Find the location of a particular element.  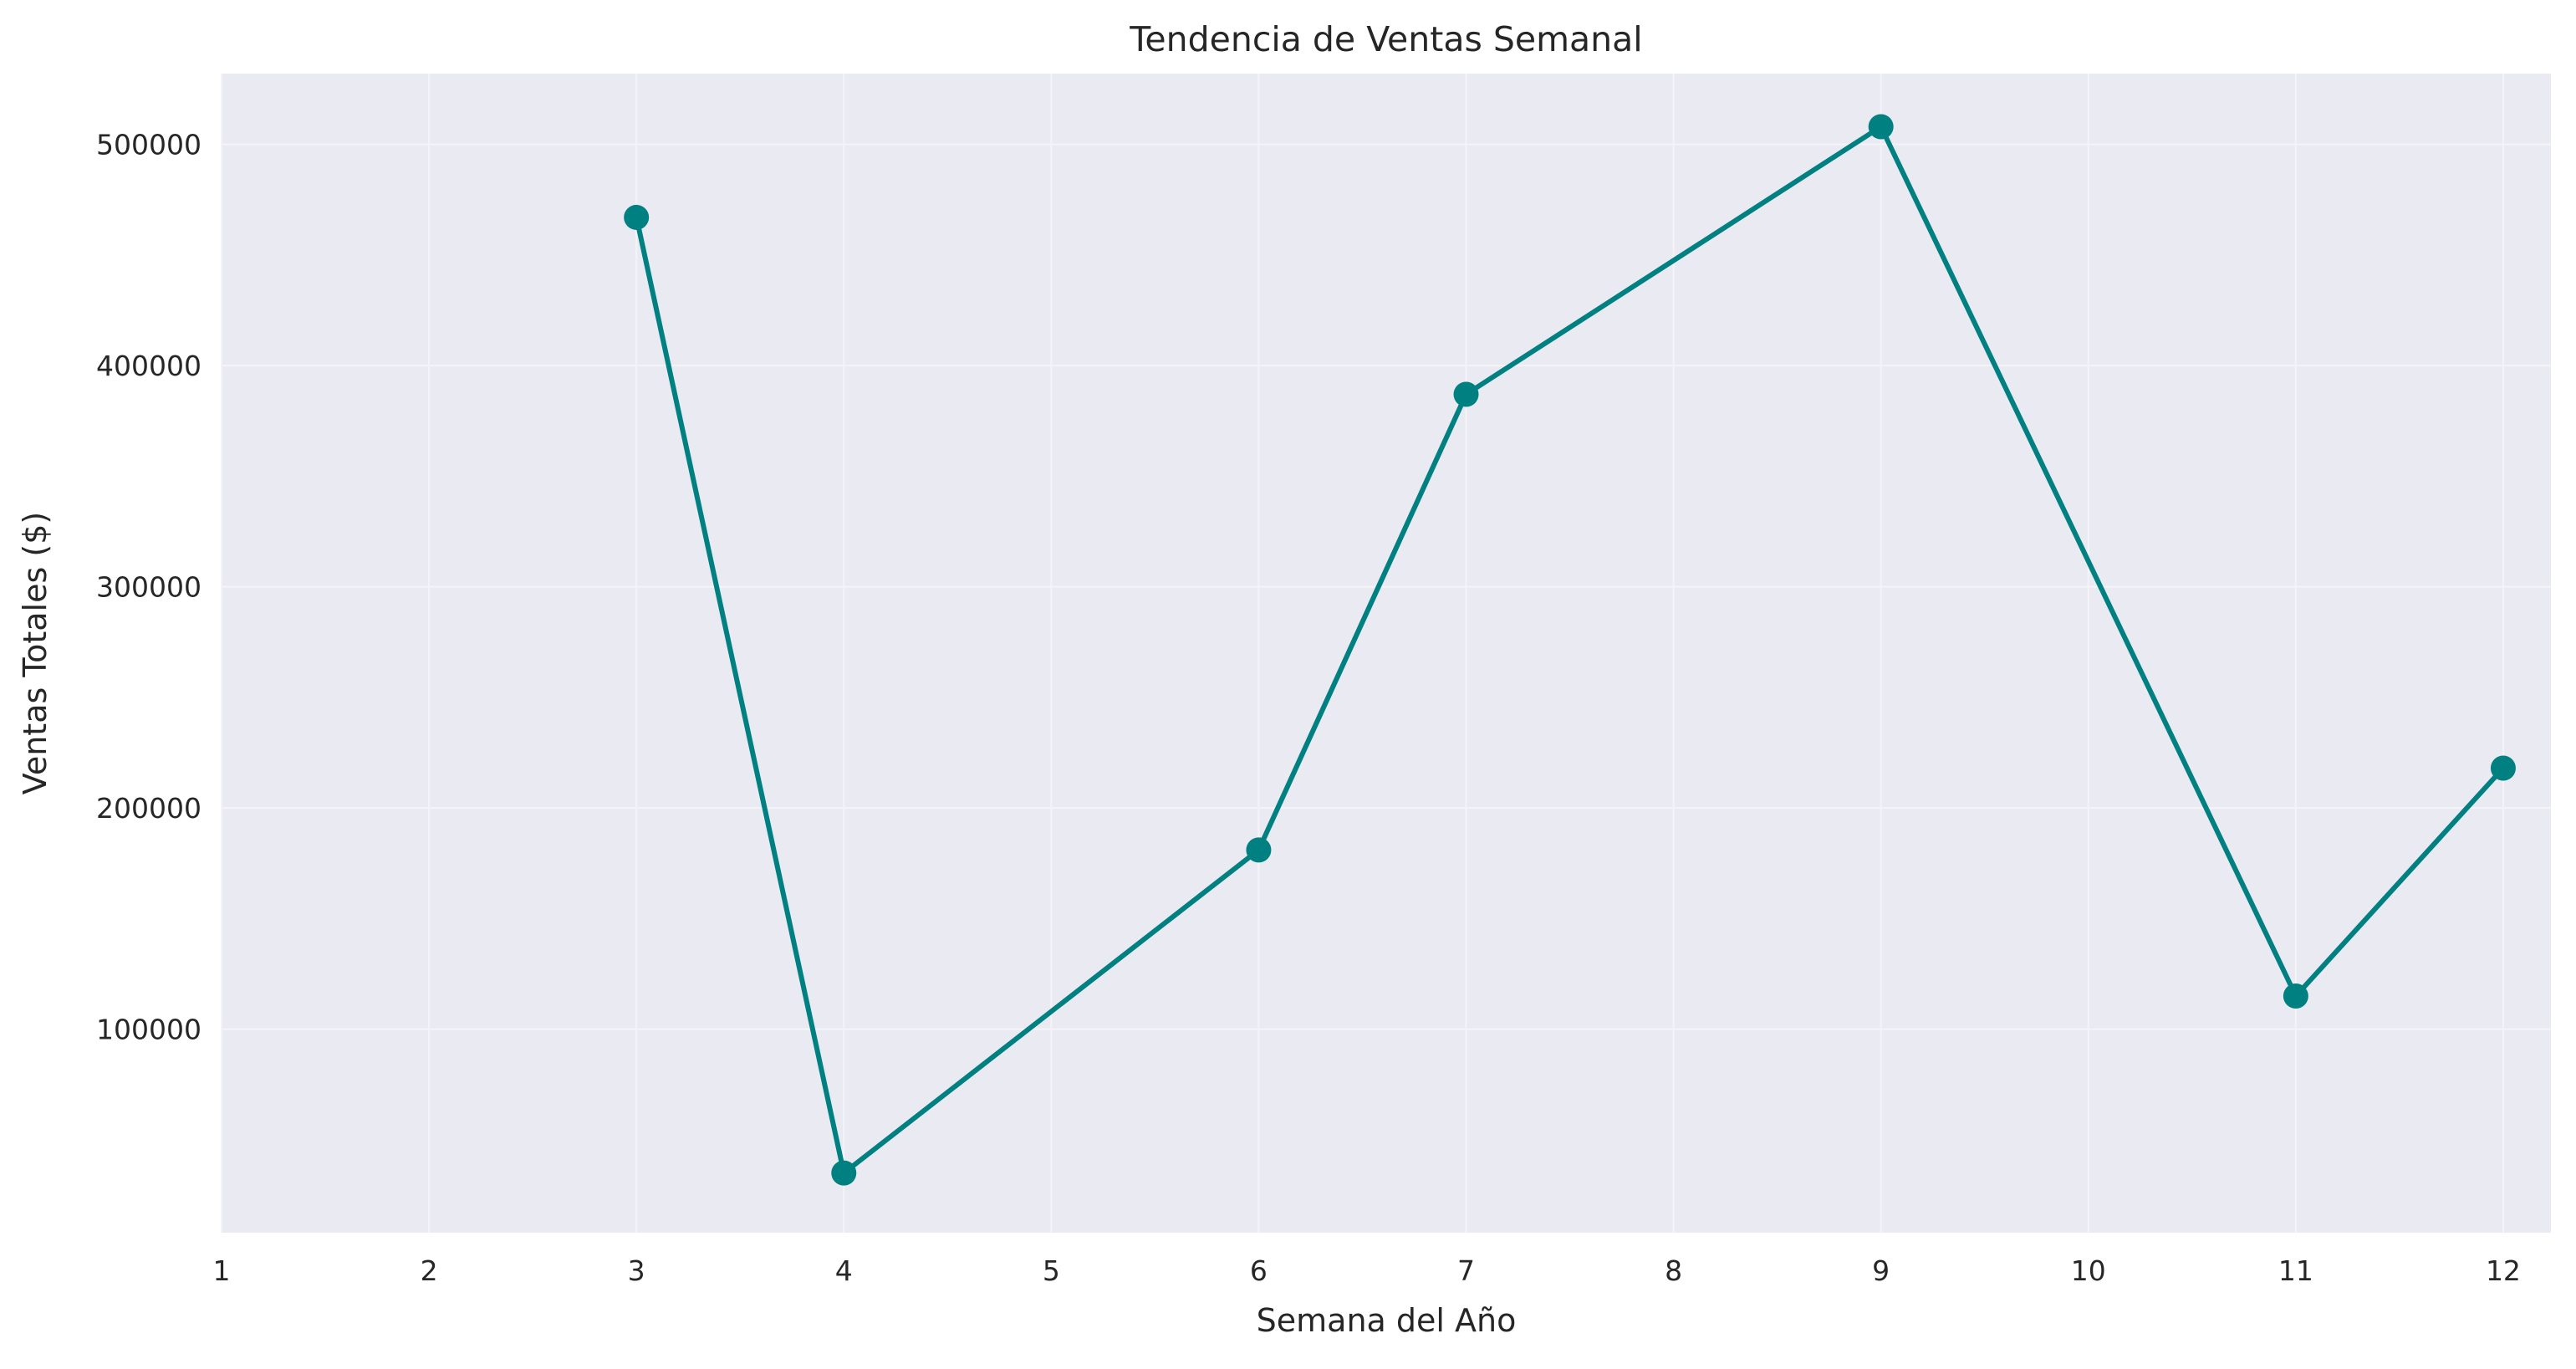

x-tick-label: 12 is located at coordinates (2503, 1271).